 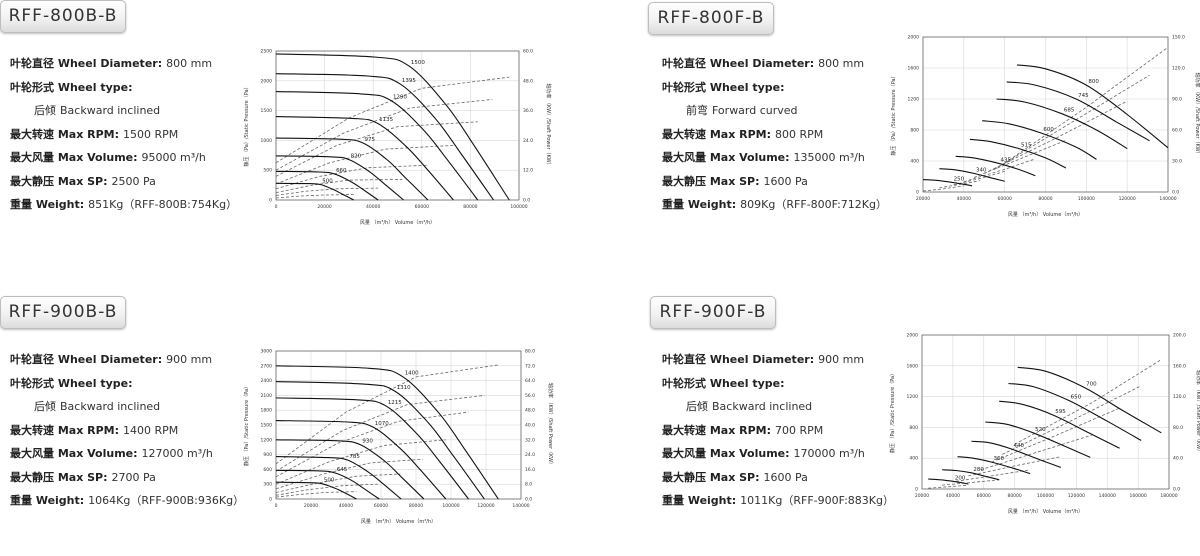 What do you see at coordinates (913, 336) in the screenshot?
I see `y-tick-label: 2000` at bounding box center [913, 336].